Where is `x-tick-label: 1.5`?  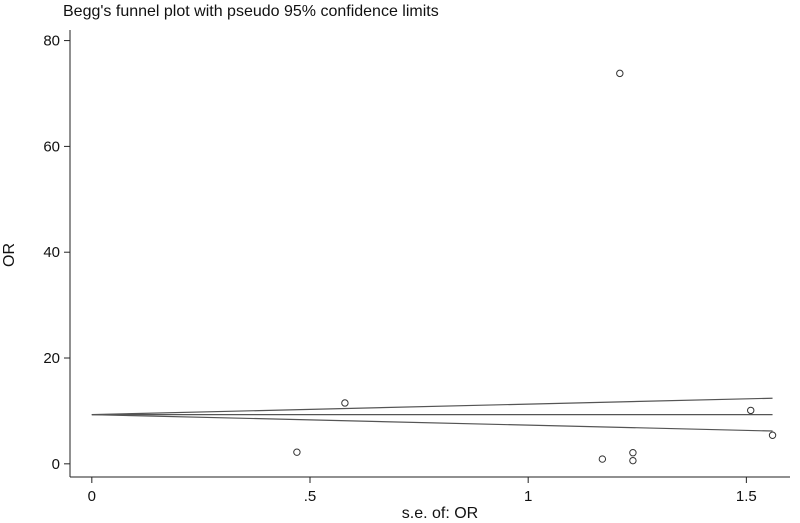 x-tick-label: 1.5 is located at coordinates (746, 496).